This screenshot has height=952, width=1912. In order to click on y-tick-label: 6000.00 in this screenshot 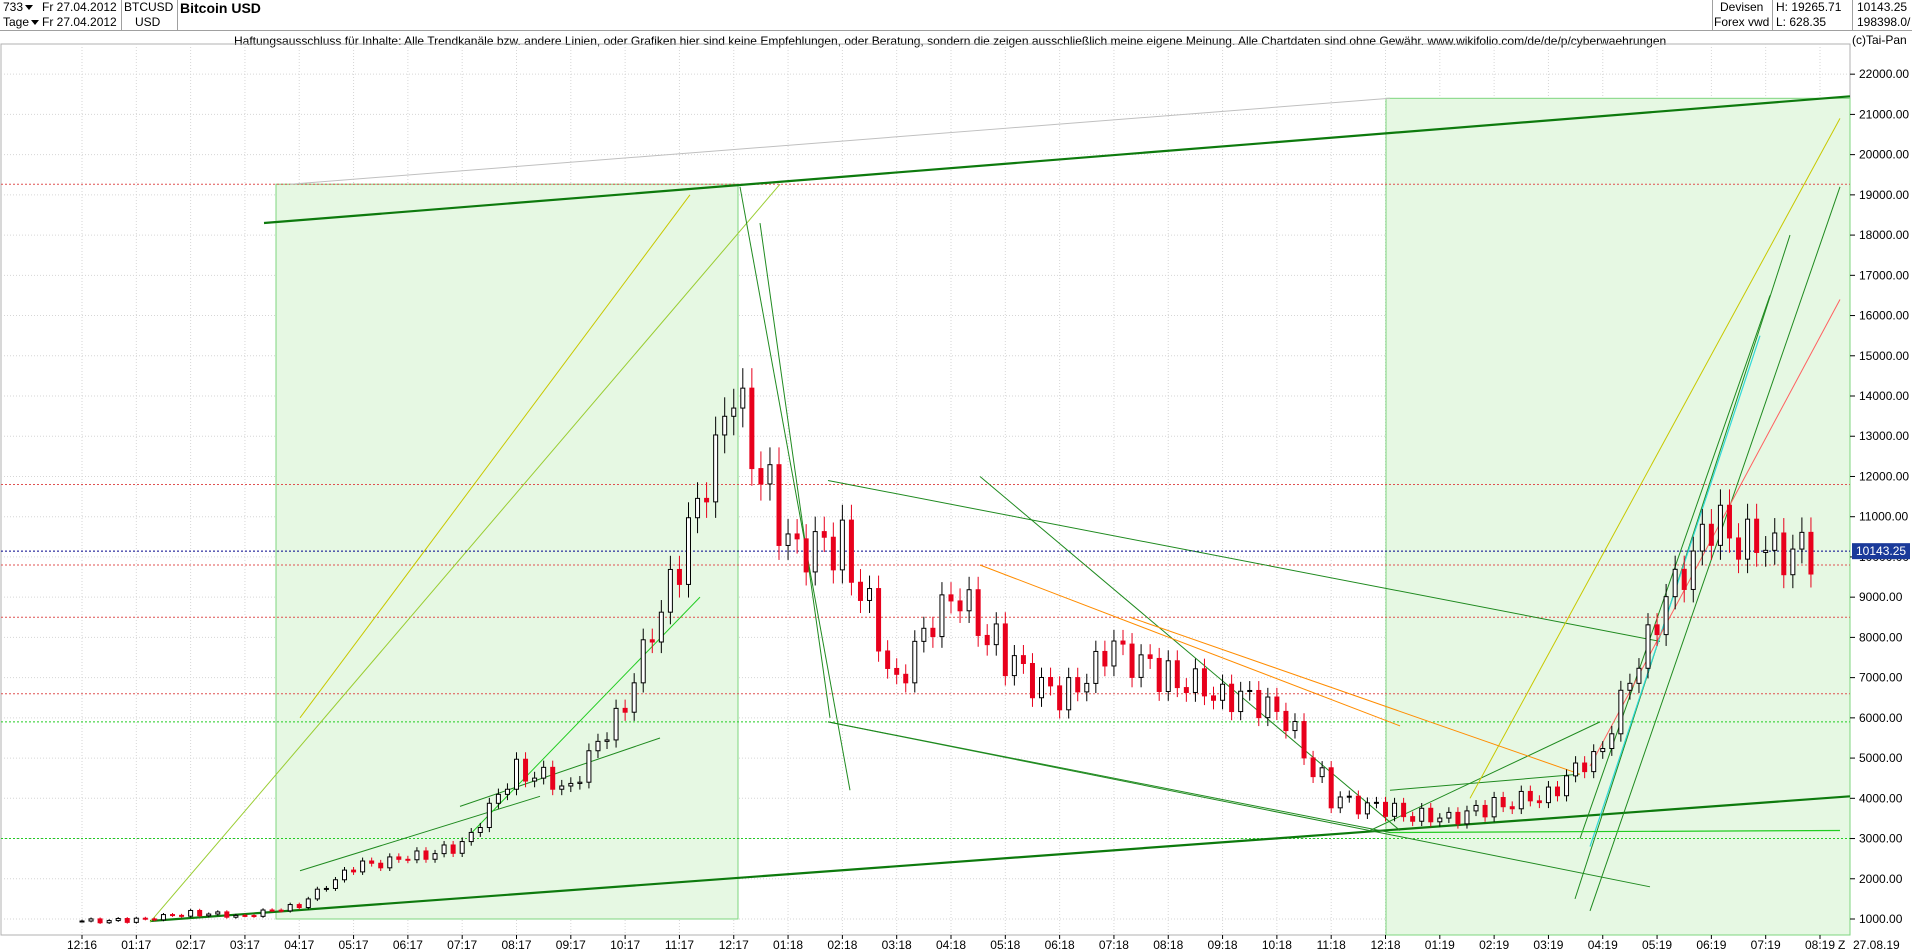, I will do `click(1881, 718)`.